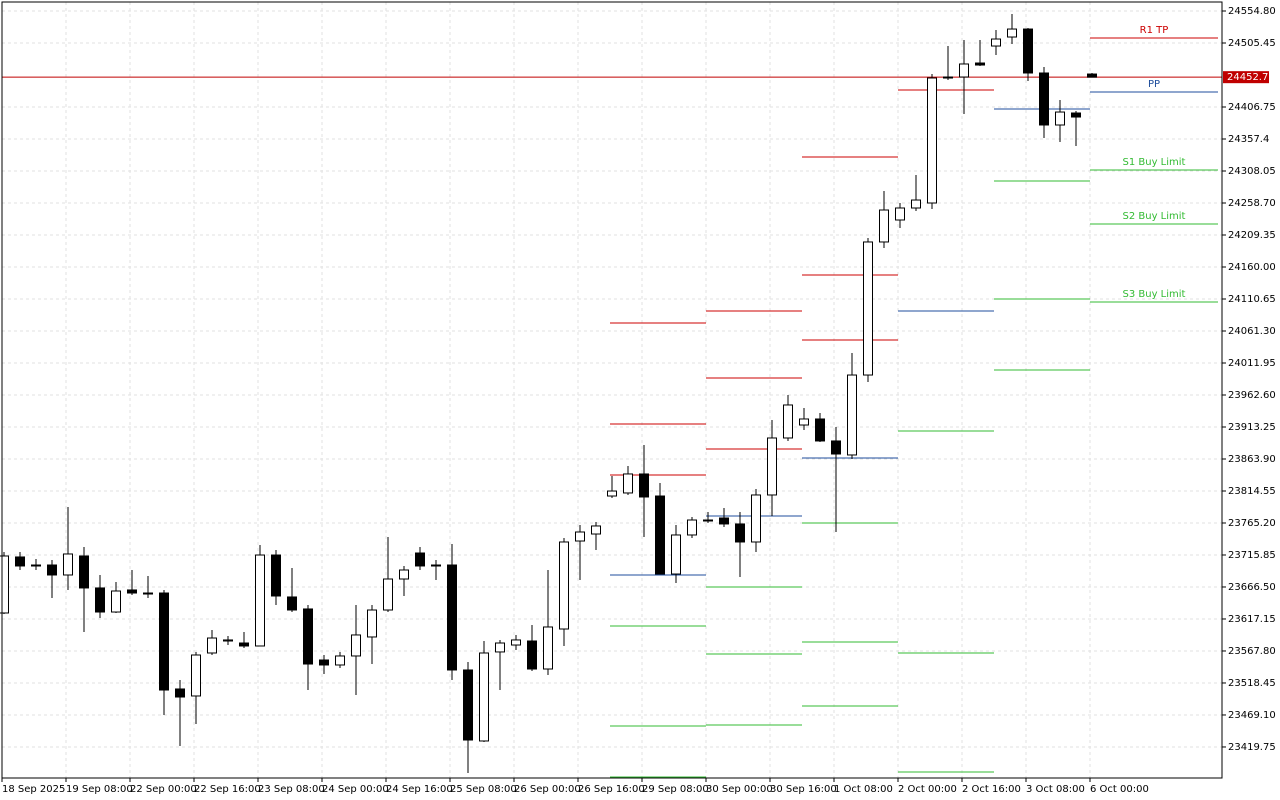 The image size is (1280, 800). What do you see at coordinates (1248, 139) in the screenshot?
I see `y-tick-label: 24357.4` at bounding box center [1248, 139].